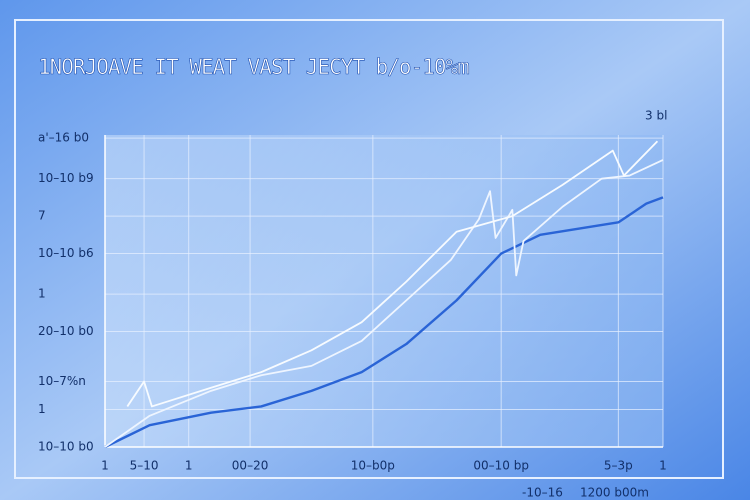 The width and height of the screenshot is (750, 500). What do you see at coordinates (542, 493) in the screenshot?
I see `annotation: -10–16` at bounding box center [542, 493].